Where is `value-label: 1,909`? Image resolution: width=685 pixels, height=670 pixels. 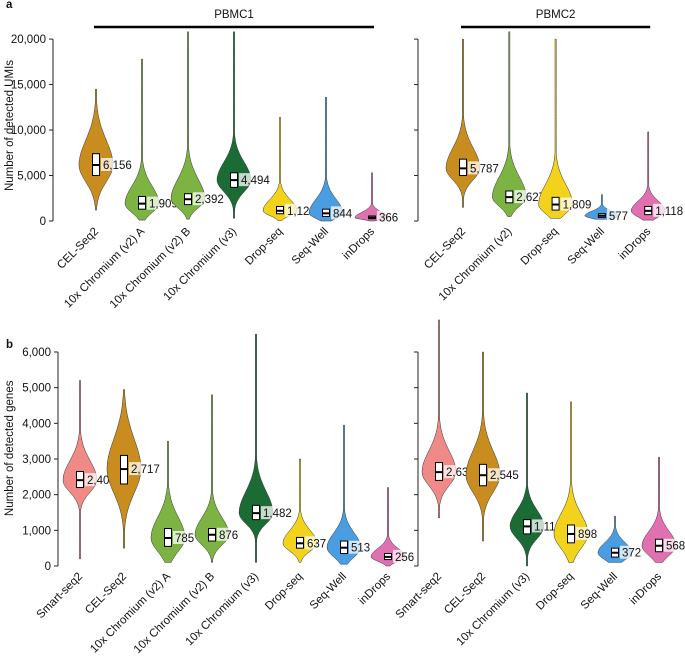 value-label: 1,909 is located at coordinates (163, 205).